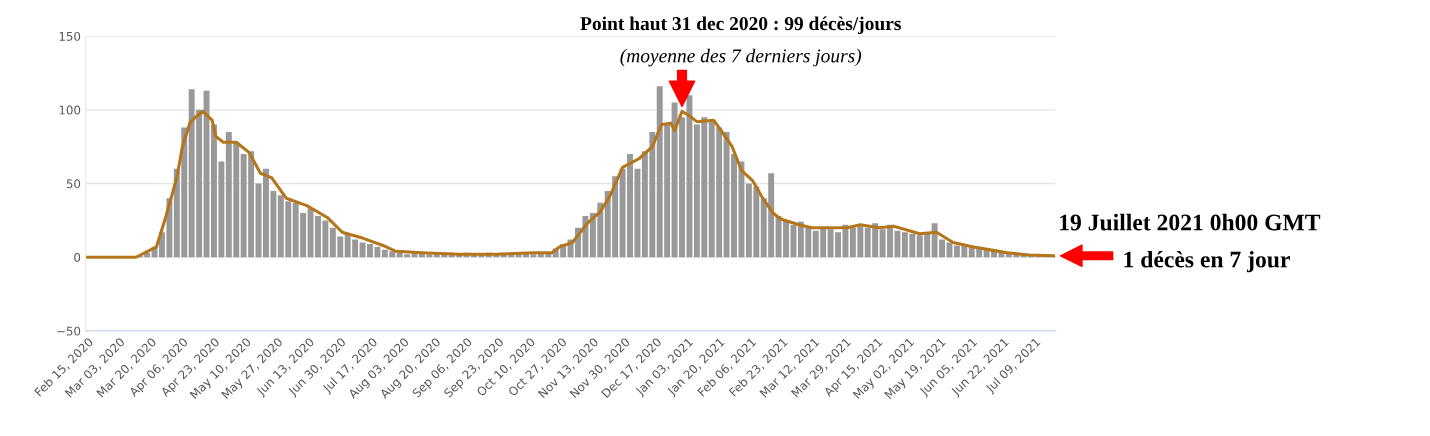 The height and width of the screenshot is (436, 1430). Describe the element at coordinates (1190, 222) in the screenshot. I see `text: 19 Juillet 2021 0h00 GMT` at that location.